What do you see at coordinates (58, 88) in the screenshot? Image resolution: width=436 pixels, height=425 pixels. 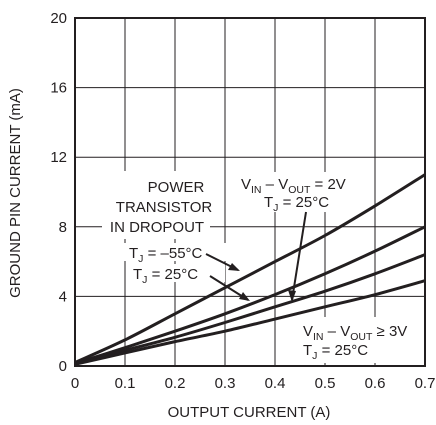 I see `y-tick-label: 16` at bounding box center [58, 88].